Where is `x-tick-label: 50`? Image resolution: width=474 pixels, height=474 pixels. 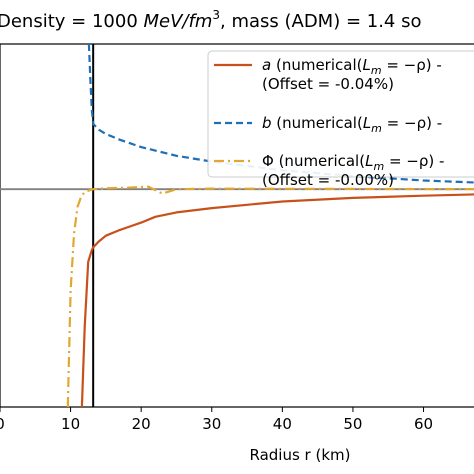 x-tick-label: 50 is located at coordinates (352, 424).